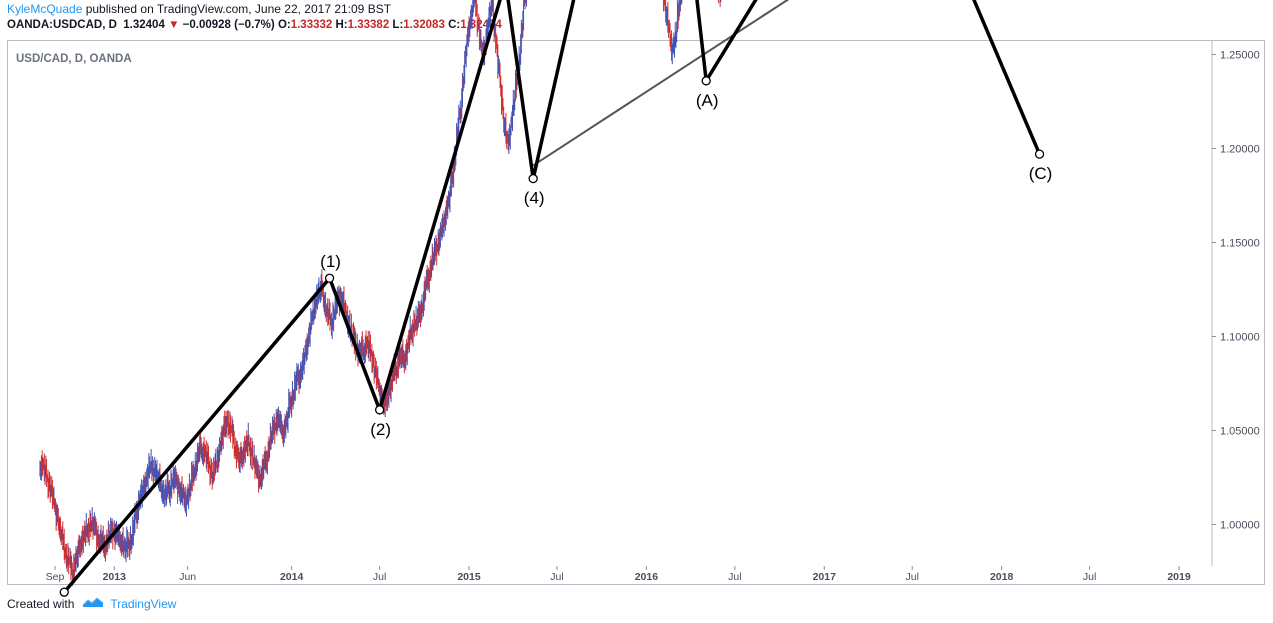 This screenshot has width=1273, height=623. What do you see at coordinates (228, 25) in the screenshot?
I see `price-change: −0.00928 (−0.7%)` at bounding box center [228, 25].